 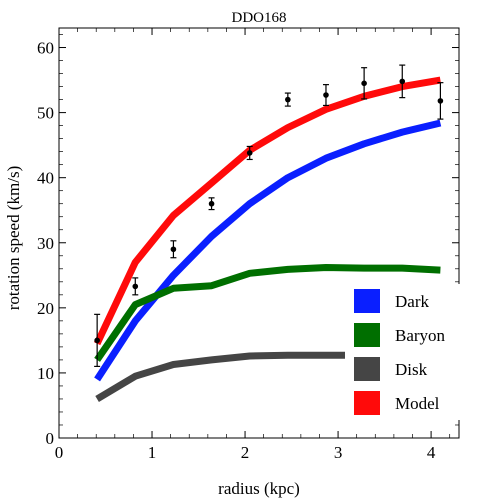 I want to click on y-tick-label: 30, so click(x=45, y=243).